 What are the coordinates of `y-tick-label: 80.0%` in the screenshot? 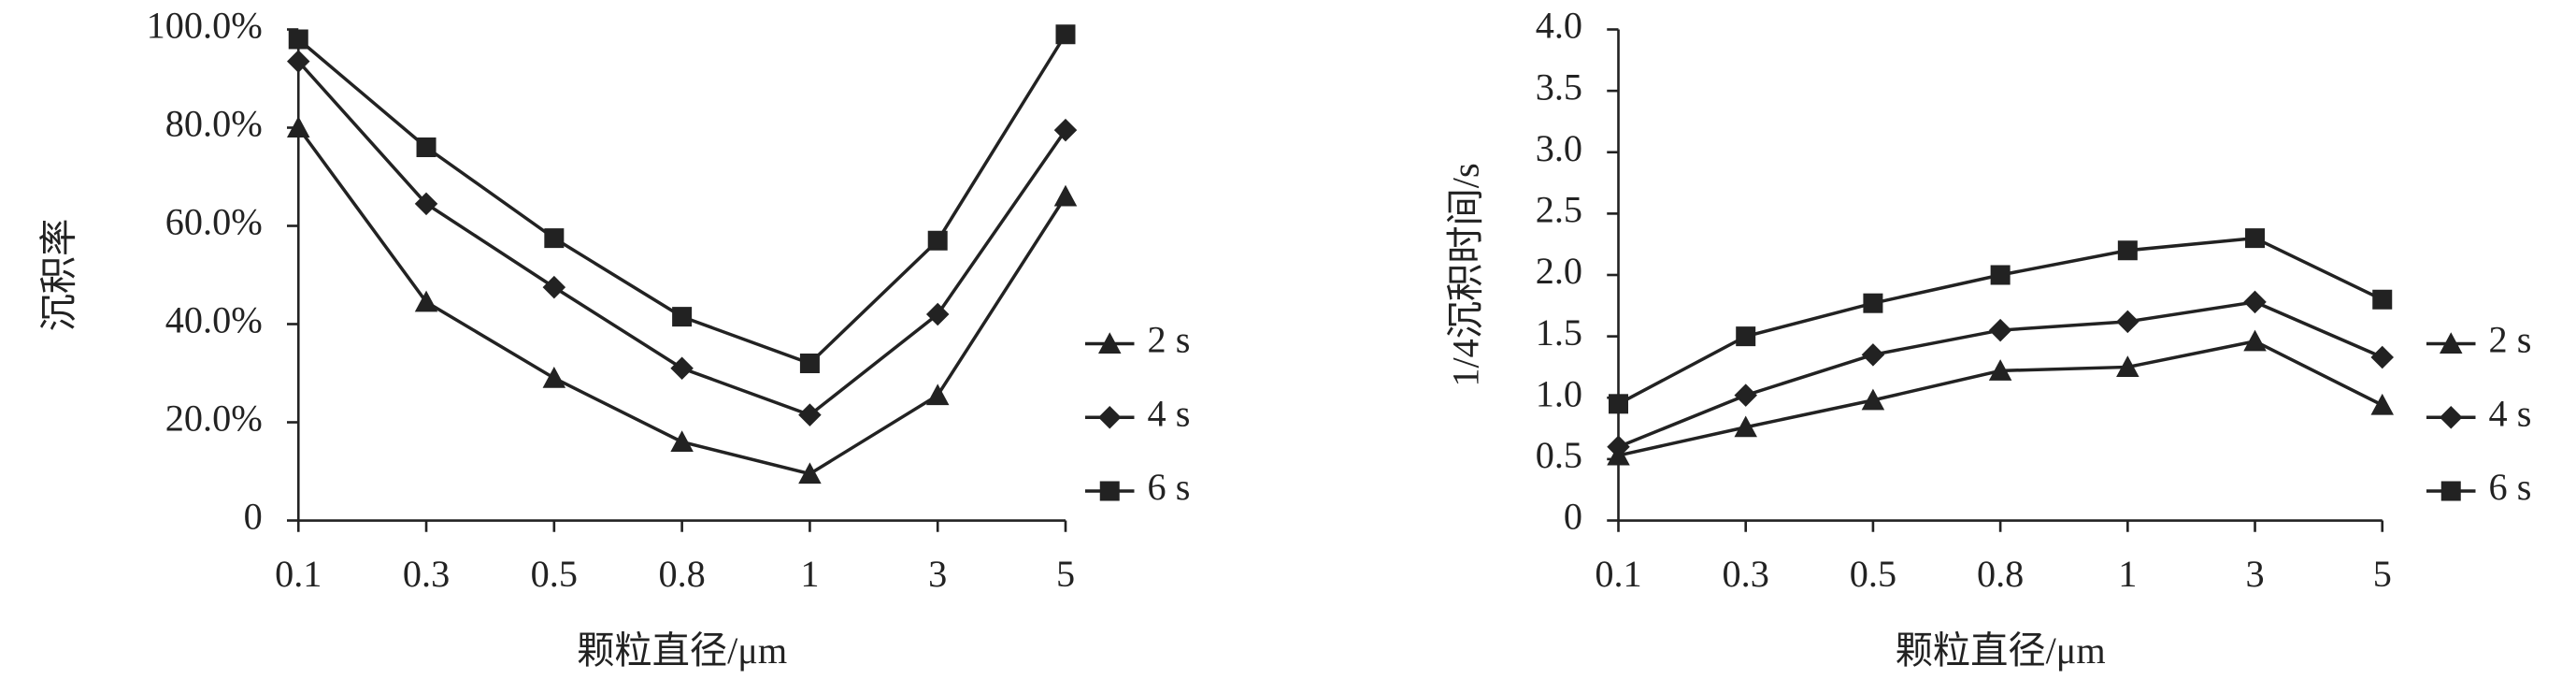 It's located at (214, 124).